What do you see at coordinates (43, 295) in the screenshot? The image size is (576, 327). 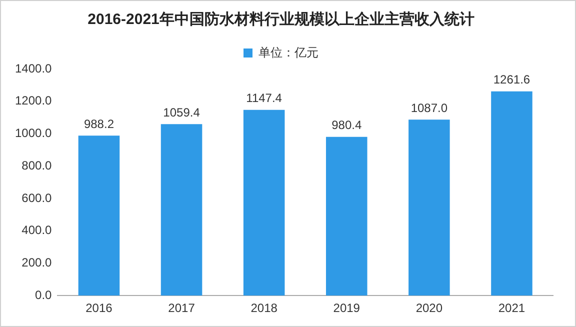 I see `y-tick-label: 0.0` at bounding box center [43, 295].